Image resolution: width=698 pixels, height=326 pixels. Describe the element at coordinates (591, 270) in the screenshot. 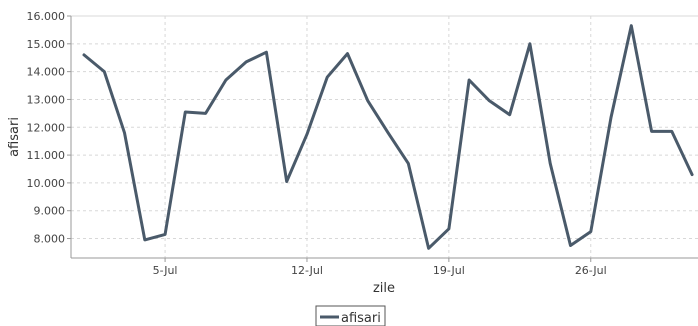

I see `x-tick-label: 26-Jul` at that location.